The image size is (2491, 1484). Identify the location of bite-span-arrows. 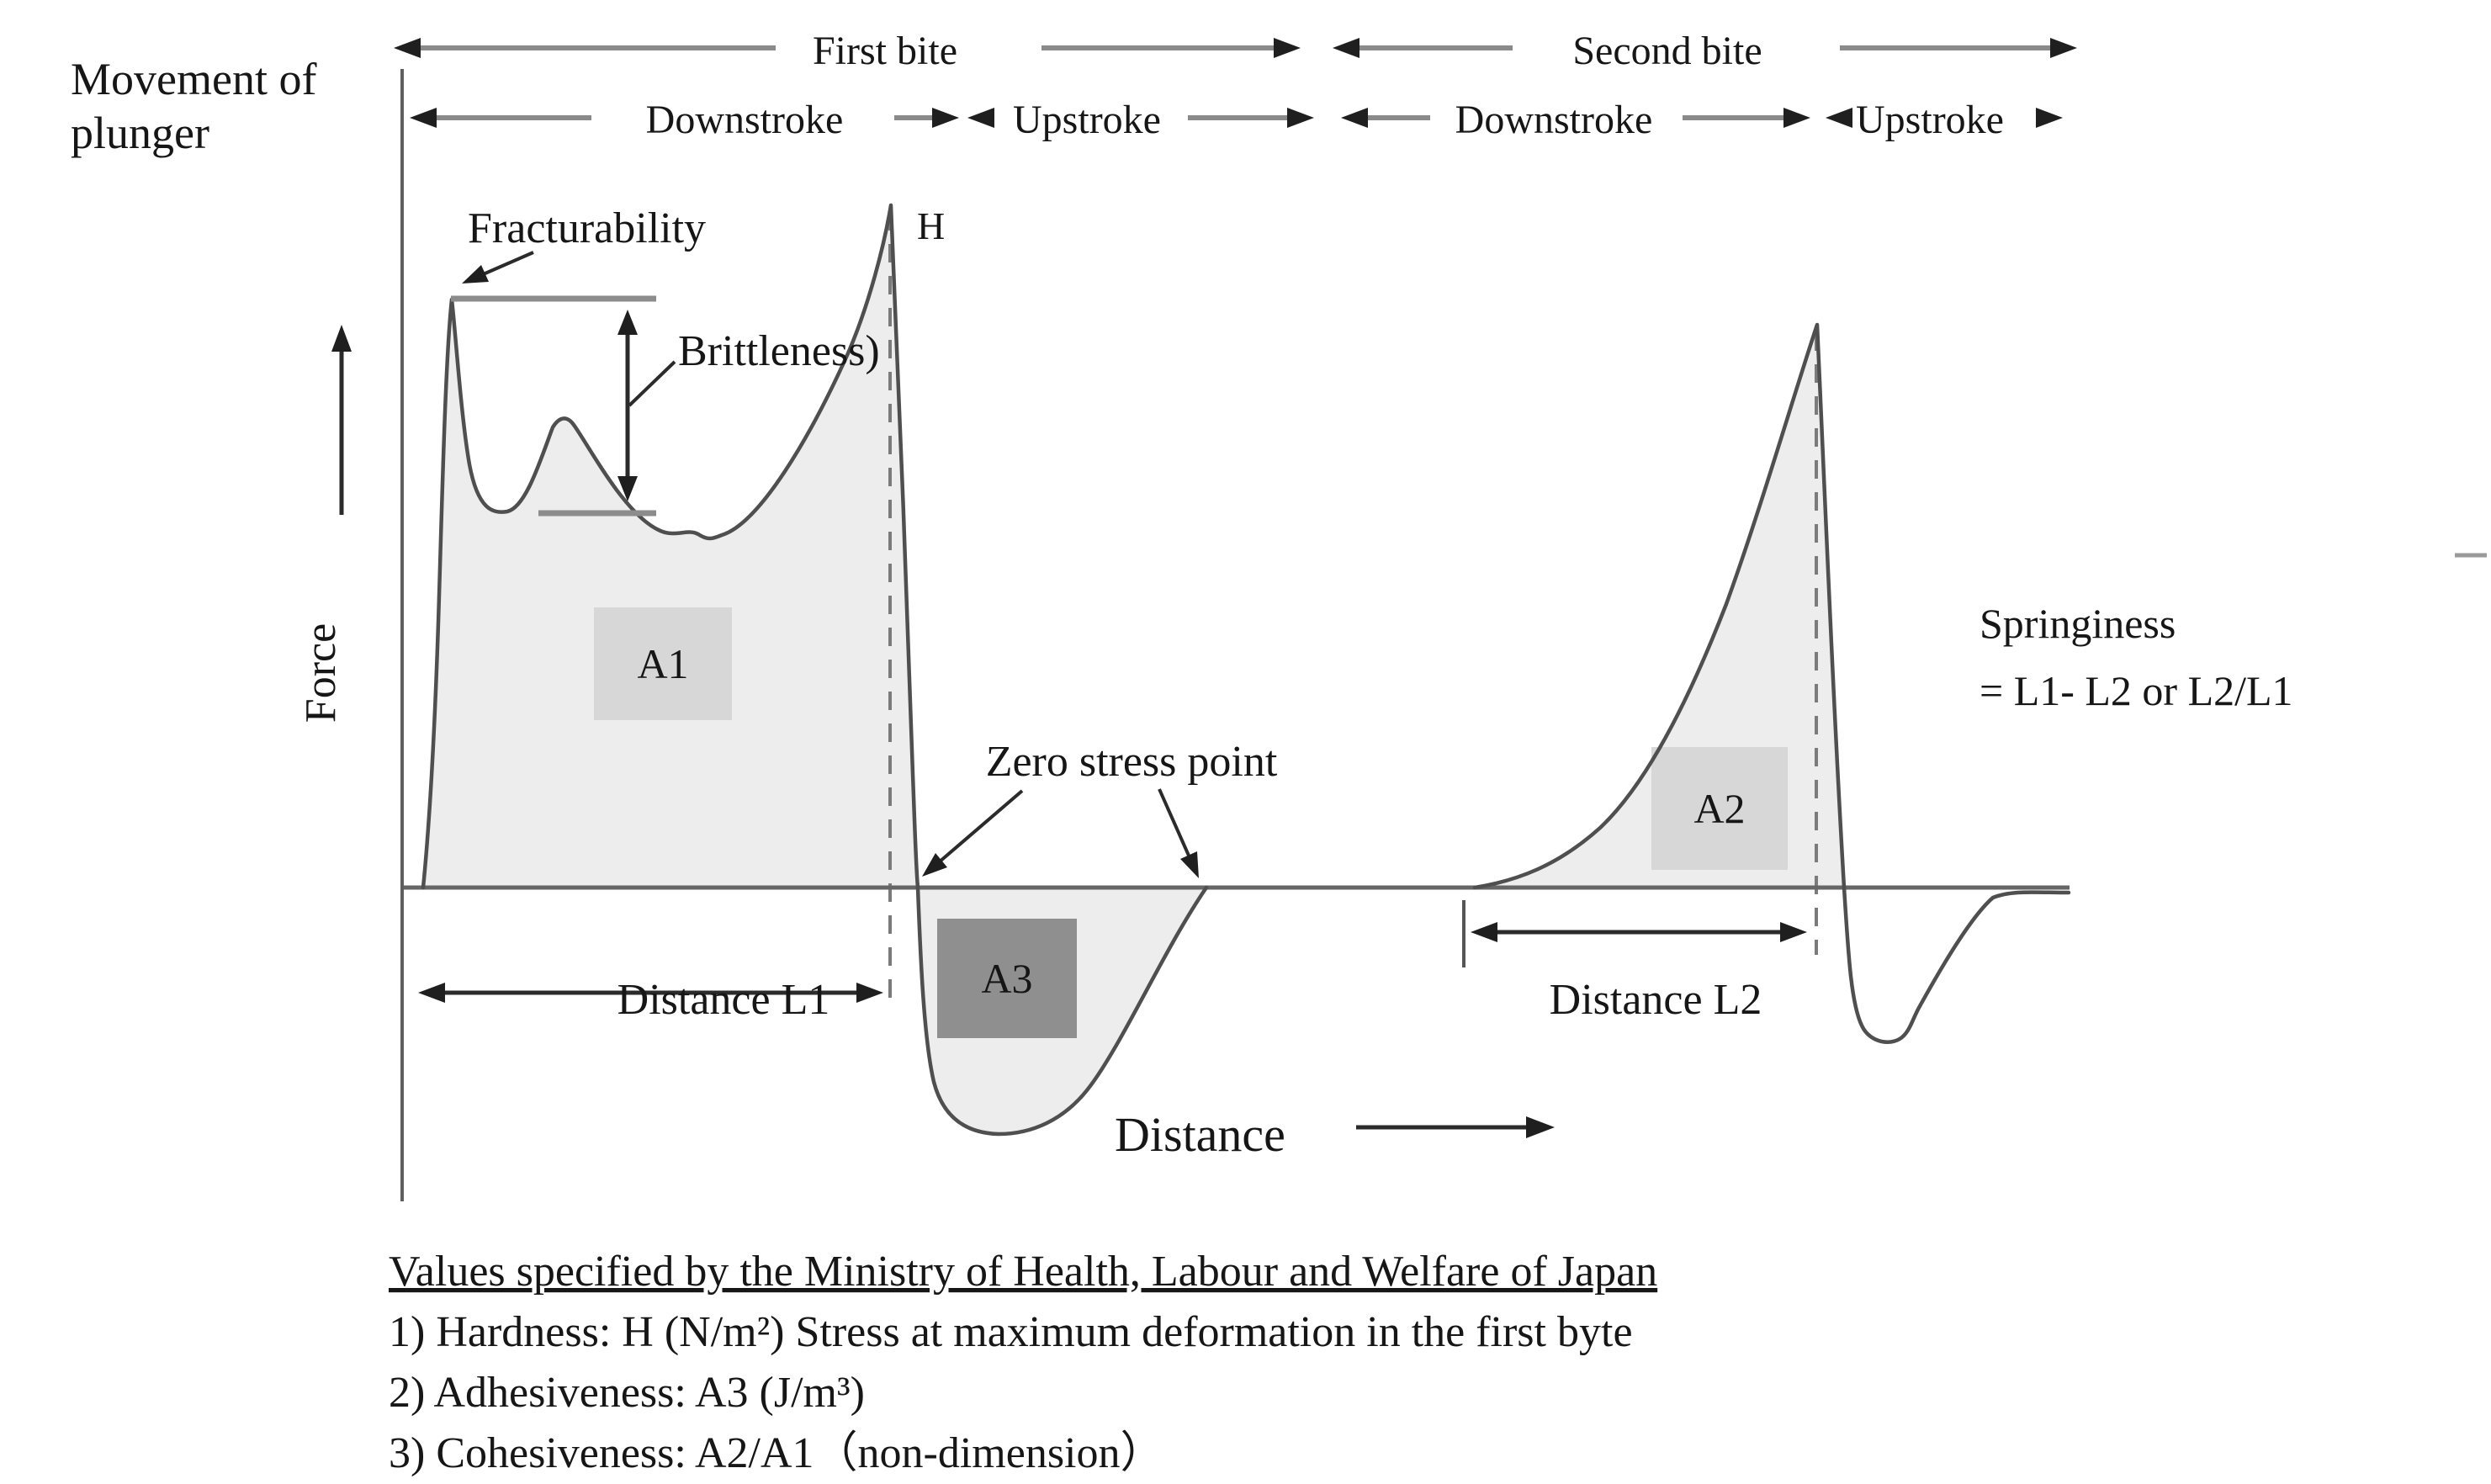
(1235, 48).